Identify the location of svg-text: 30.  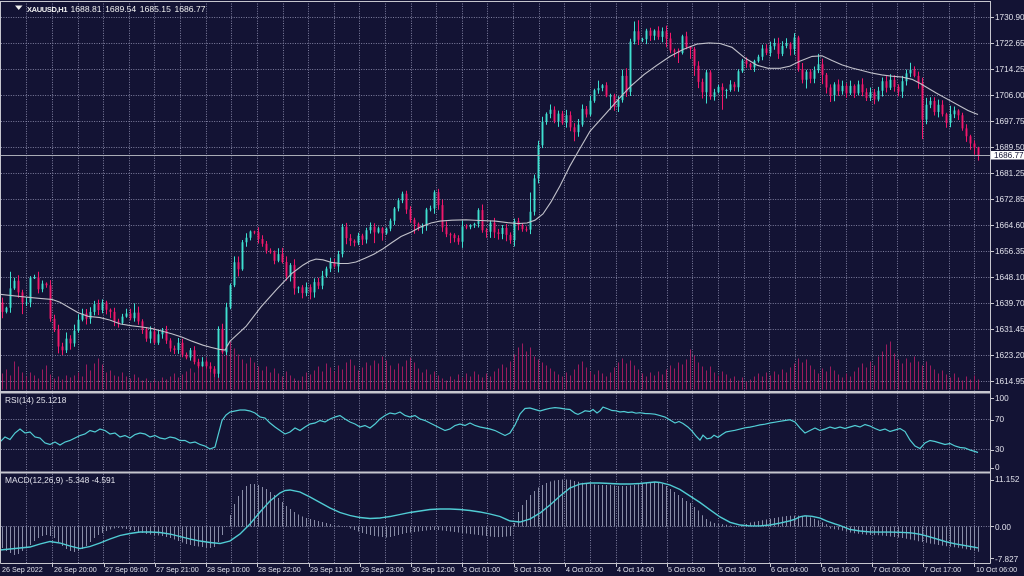
(1000, 449).